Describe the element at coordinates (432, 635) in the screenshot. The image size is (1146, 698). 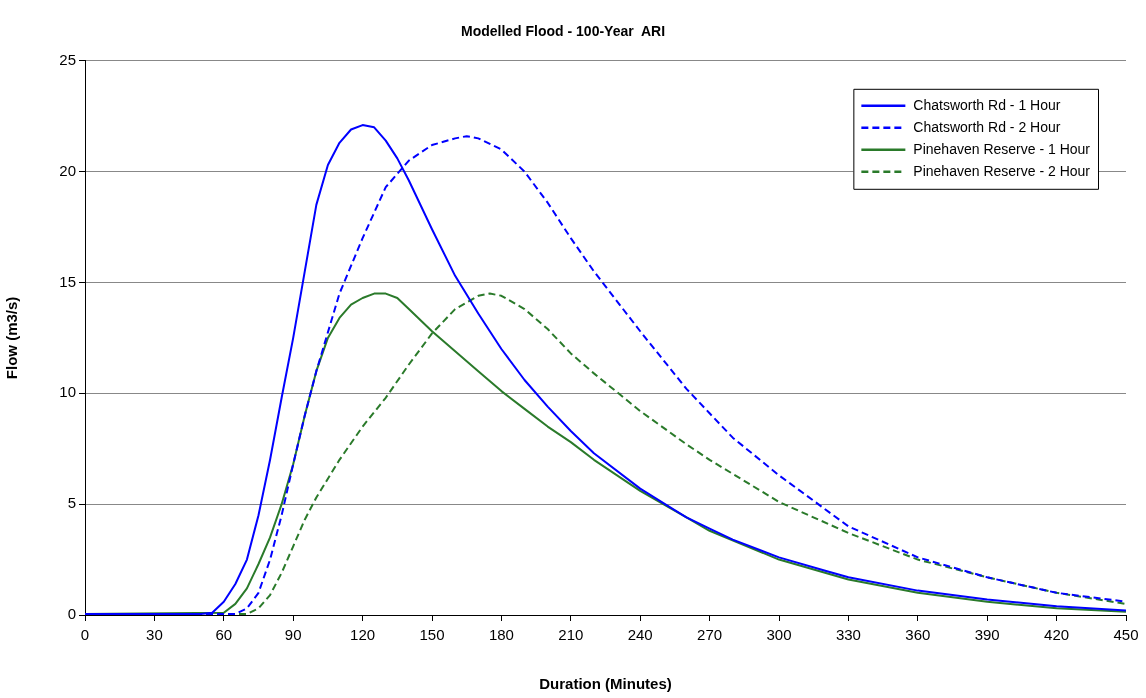
I see `x-tick-label: 150` at that location.